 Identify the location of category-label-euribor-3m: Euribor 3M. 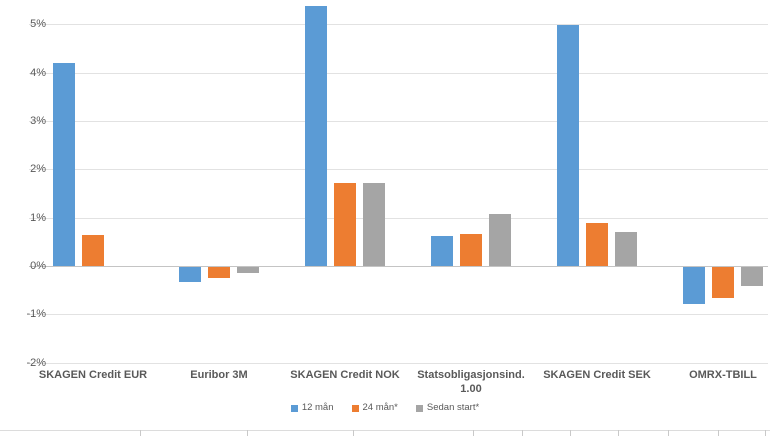
(219, 375).